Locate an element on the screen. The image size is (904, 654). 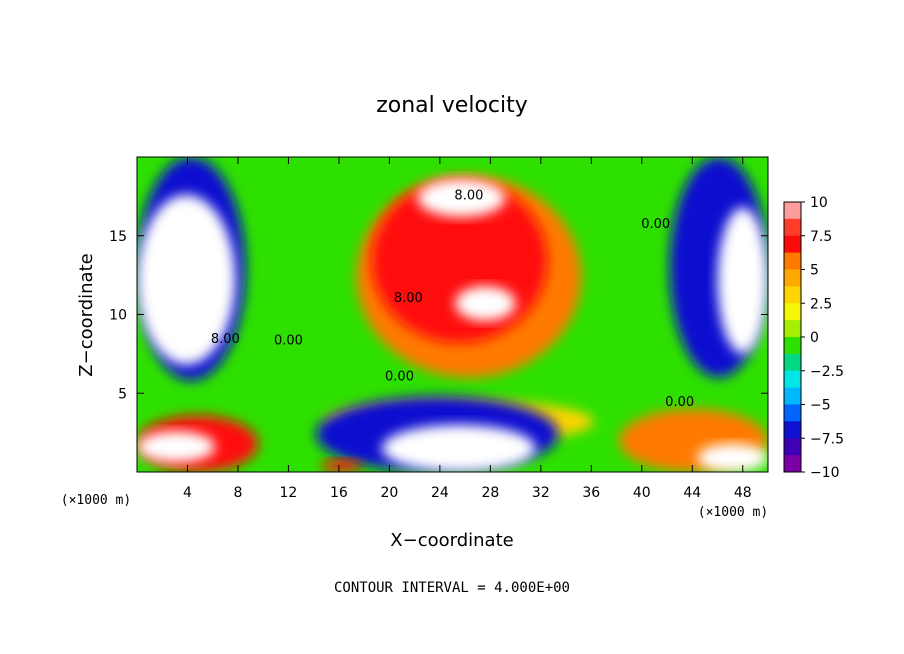
x-tick-label: 4 is located at coordinates (187, 493).